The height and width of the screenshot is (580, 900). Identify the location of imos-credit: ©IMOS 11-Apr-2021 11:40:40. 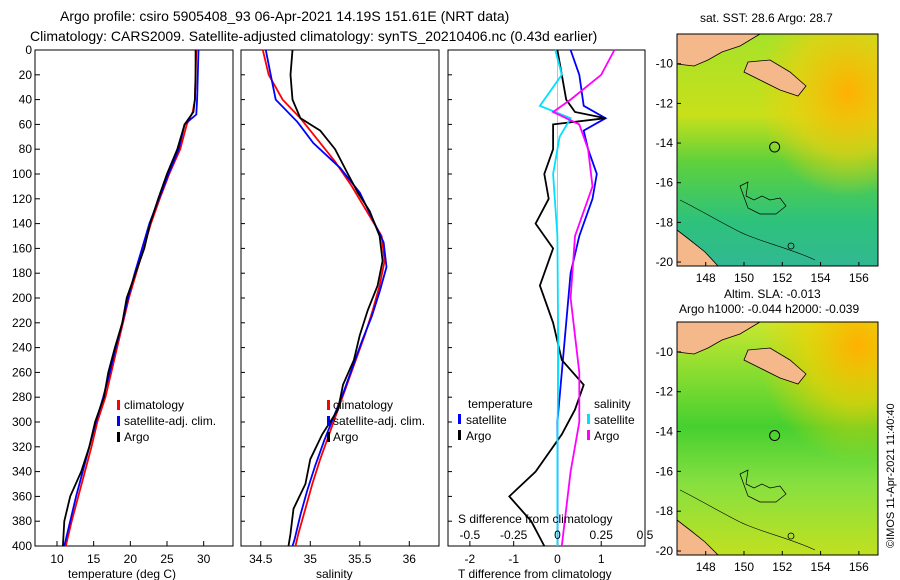
(891, 475).